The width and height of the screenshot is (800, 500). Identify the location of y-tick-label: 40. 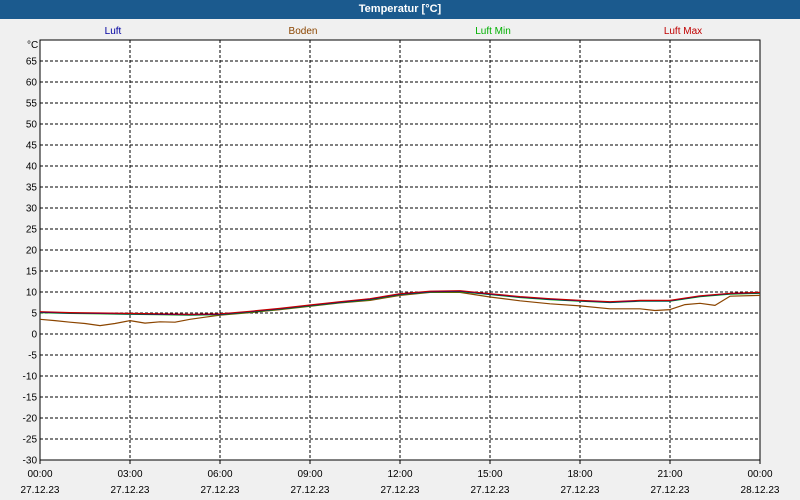
(32, 167).